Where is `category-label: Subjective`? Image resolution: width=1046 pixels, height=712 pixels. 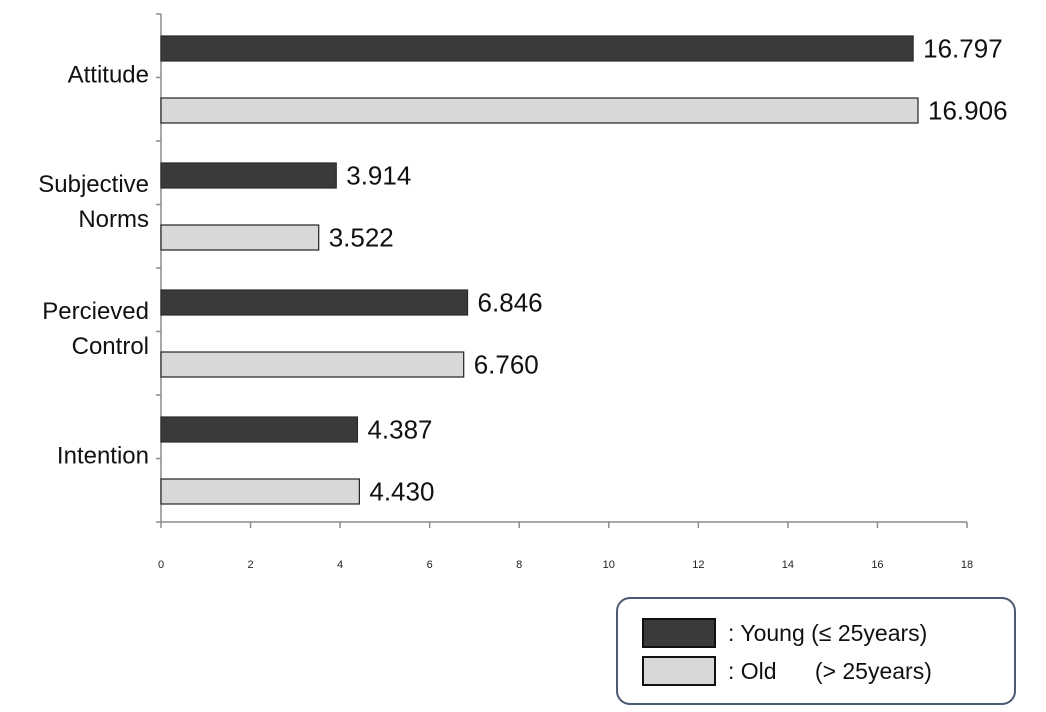 category-label: Subjective is located at coordinates (93, 184).